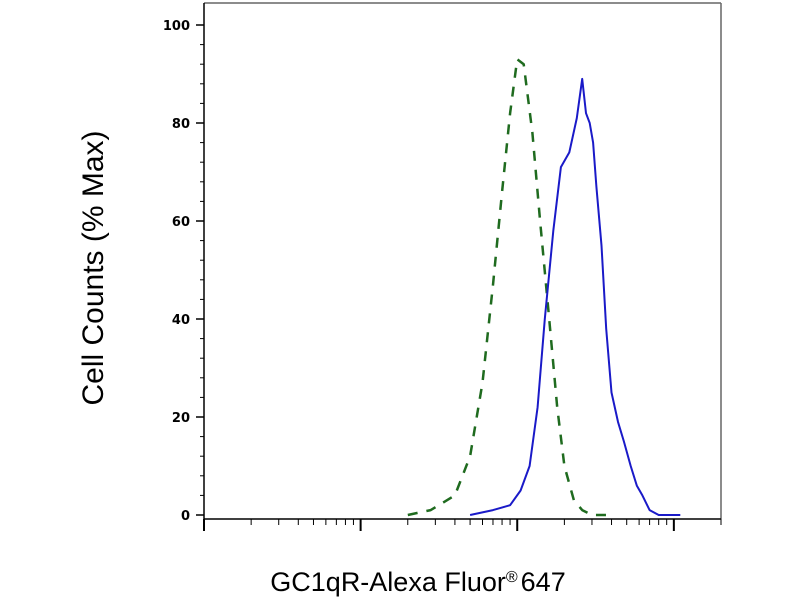  I want to click on x-axis, so click(462, 525).